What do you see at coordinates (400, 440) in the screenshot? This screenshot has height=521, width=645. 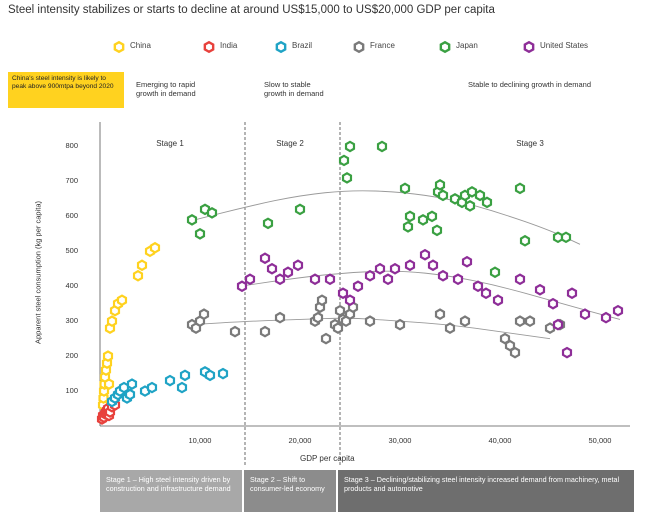 I see `x-tick-label: 30,000` at bounding box center [400, 440].